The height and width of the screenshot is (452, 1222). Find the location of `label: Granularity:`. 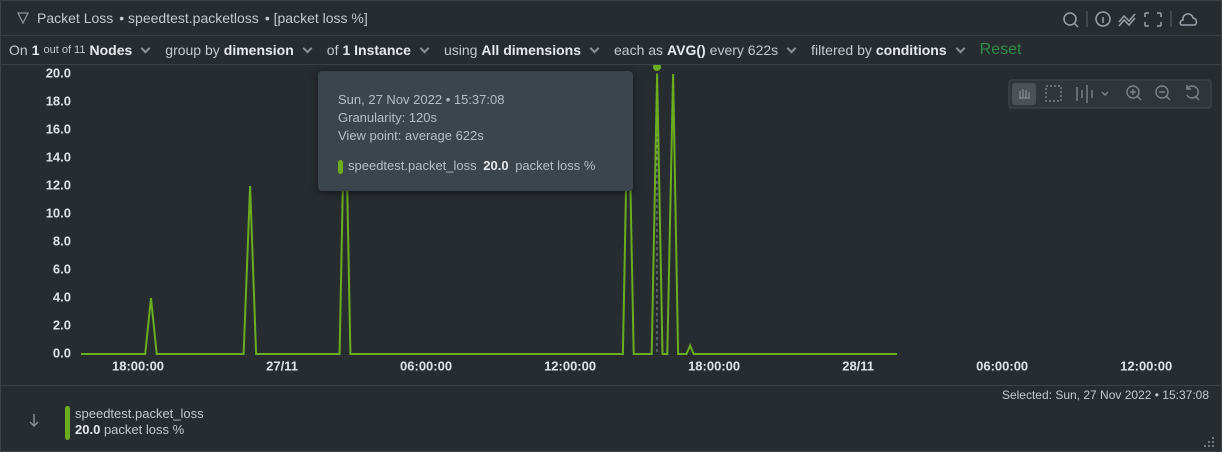

label: Granularity: is located at coordinates (372, 117).